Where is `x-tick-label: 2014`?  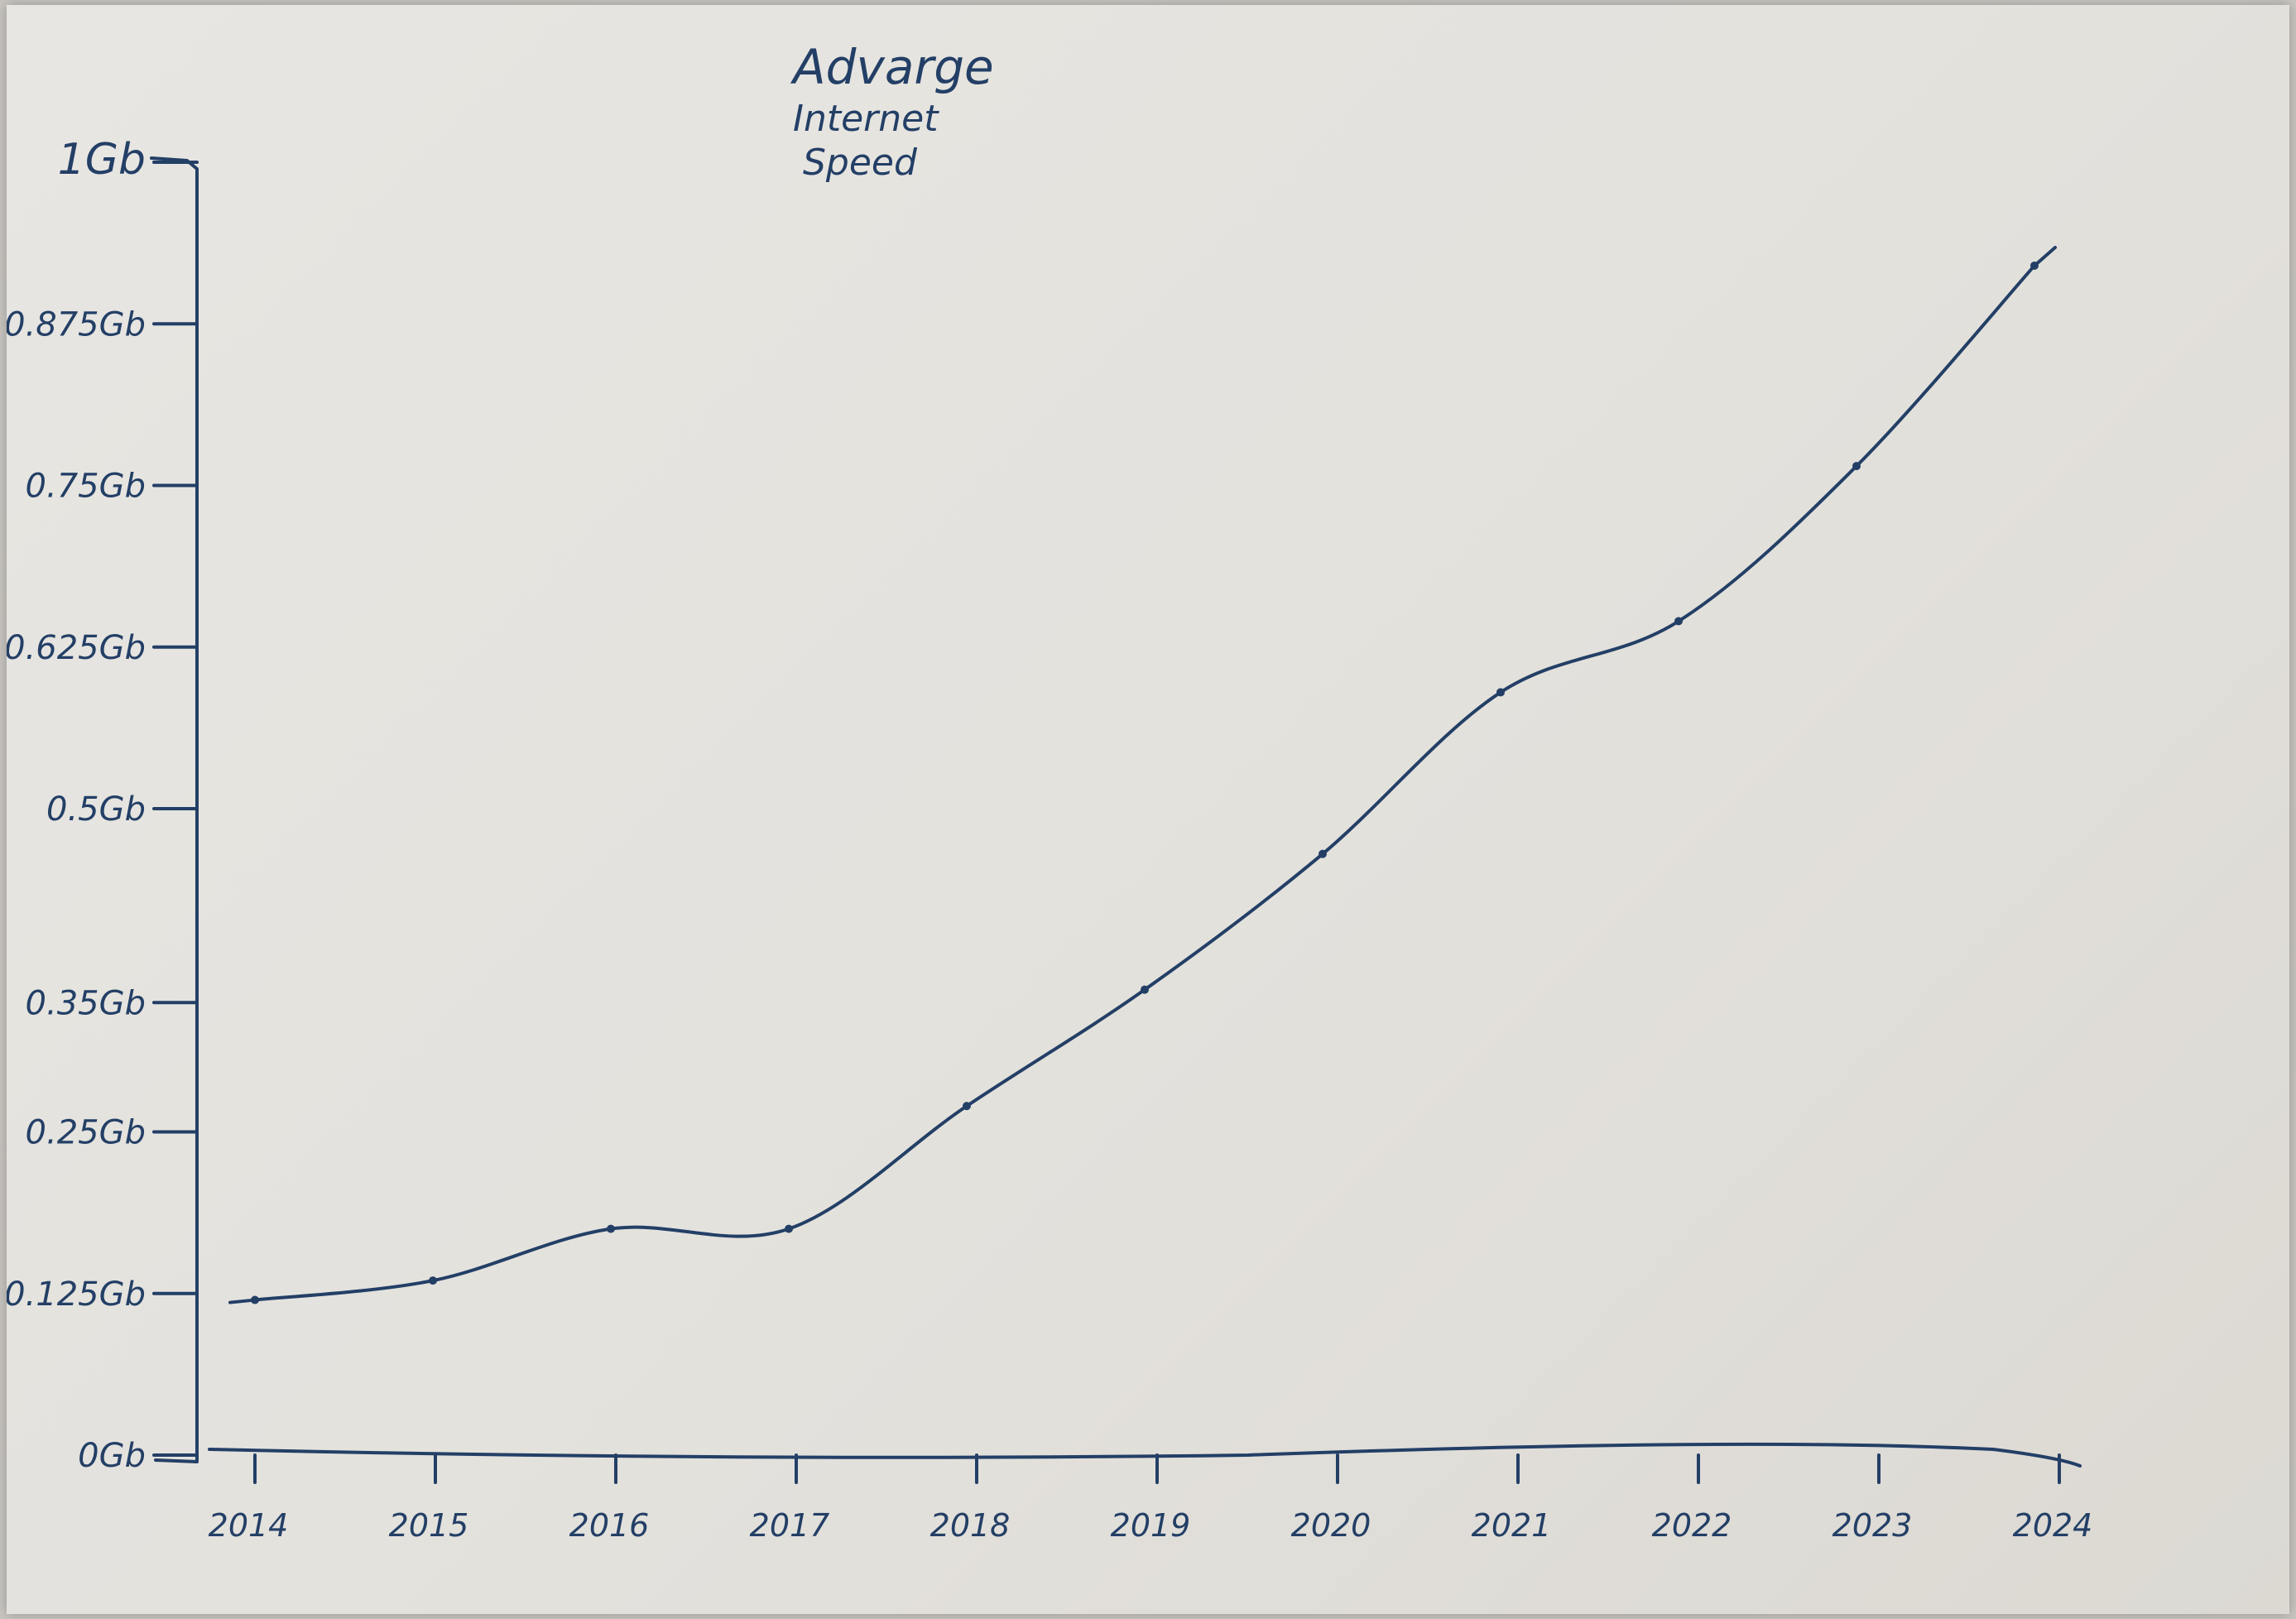 x-tick-label: 2014 is located at coordinates (249, 1525).